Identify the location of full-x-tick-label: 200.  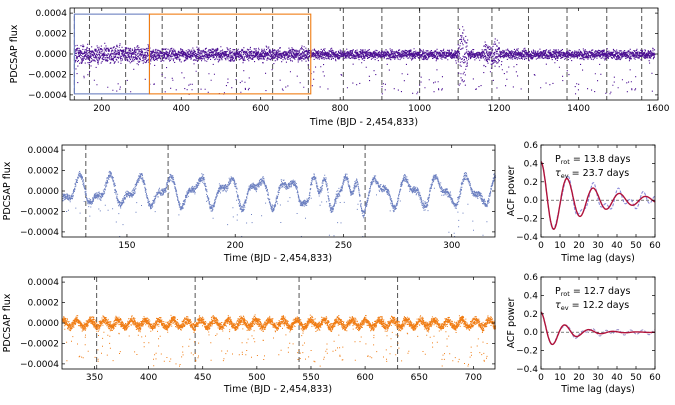
(101, 109).